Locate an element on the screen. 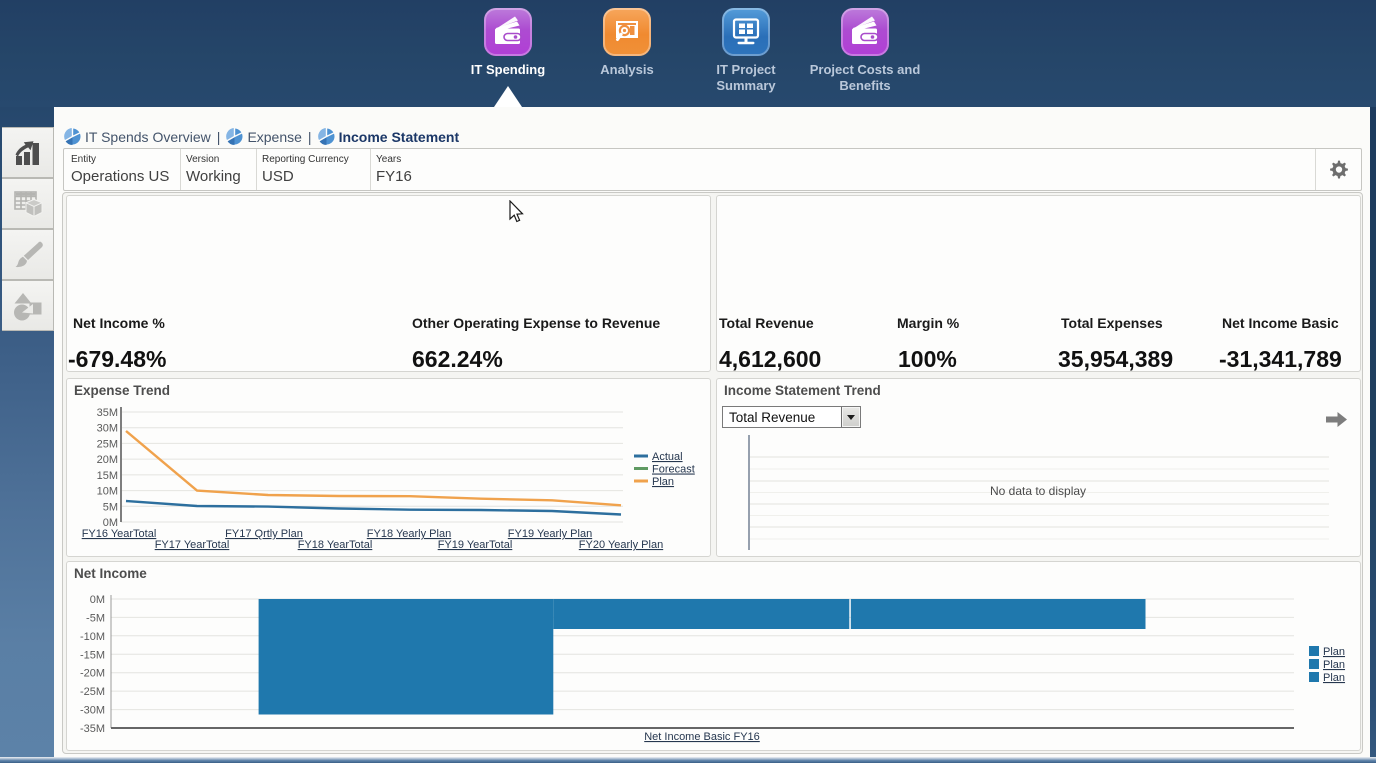 The image size is (1376, 763). svg-text: FY18 YearTotal is located at coordinates (335, 545).